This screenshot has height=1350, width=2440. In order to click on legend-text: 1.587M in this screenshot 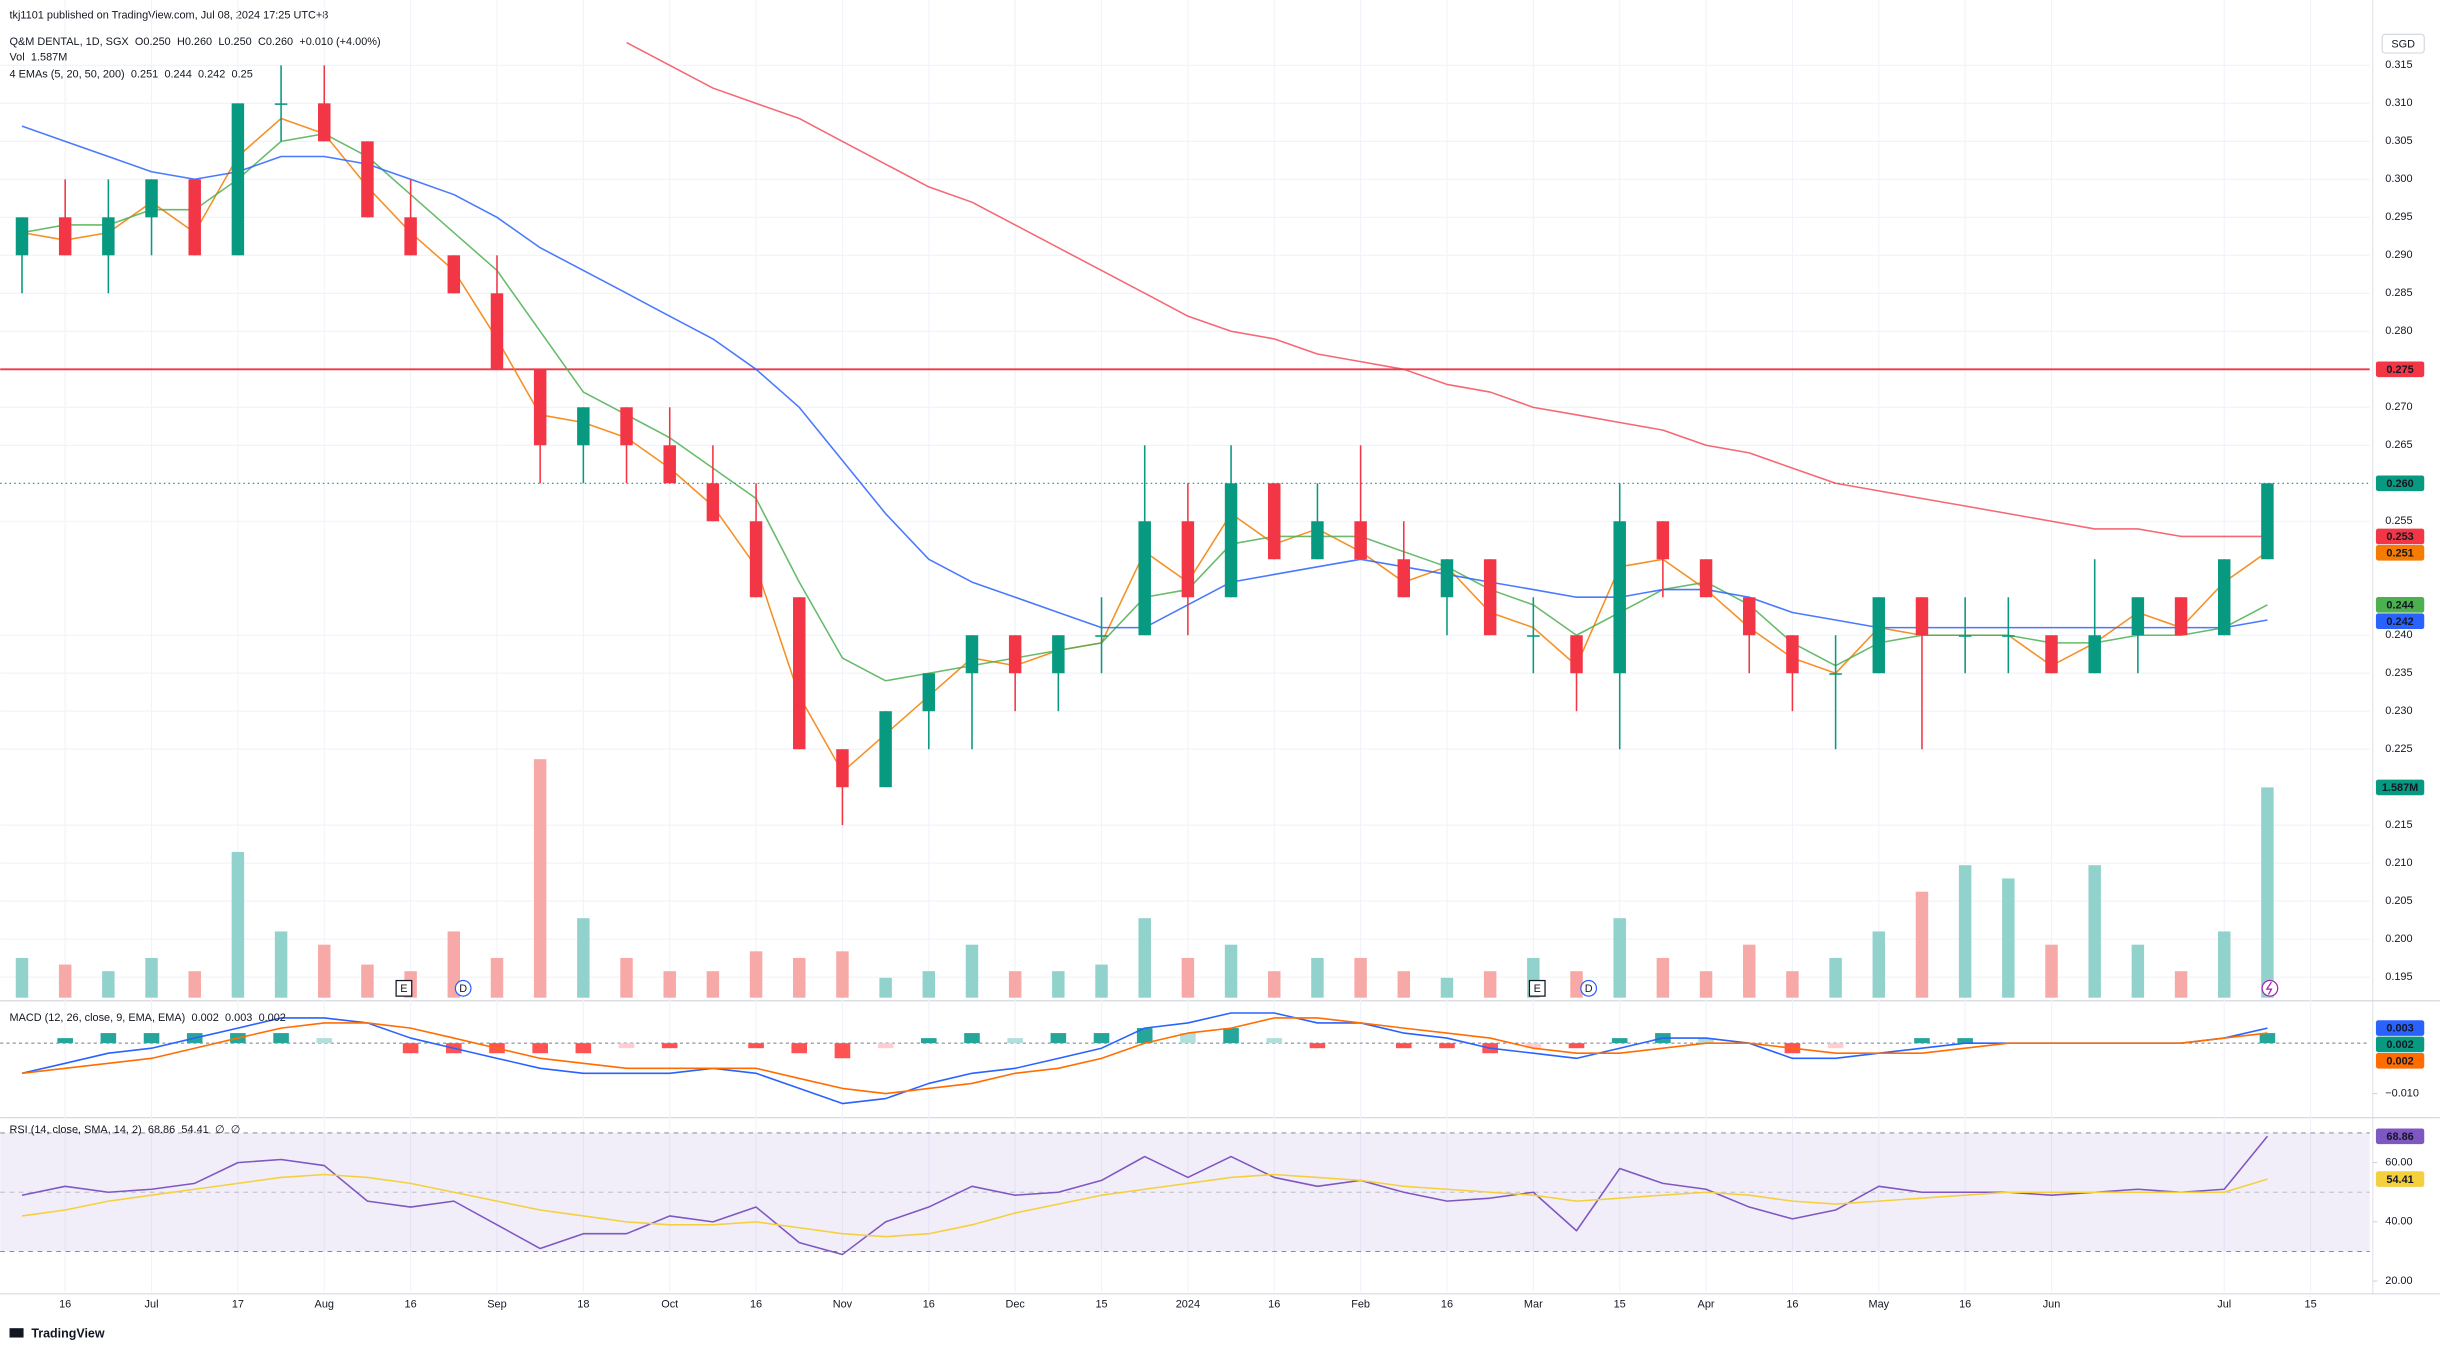, I will do `click(49, 58)`.